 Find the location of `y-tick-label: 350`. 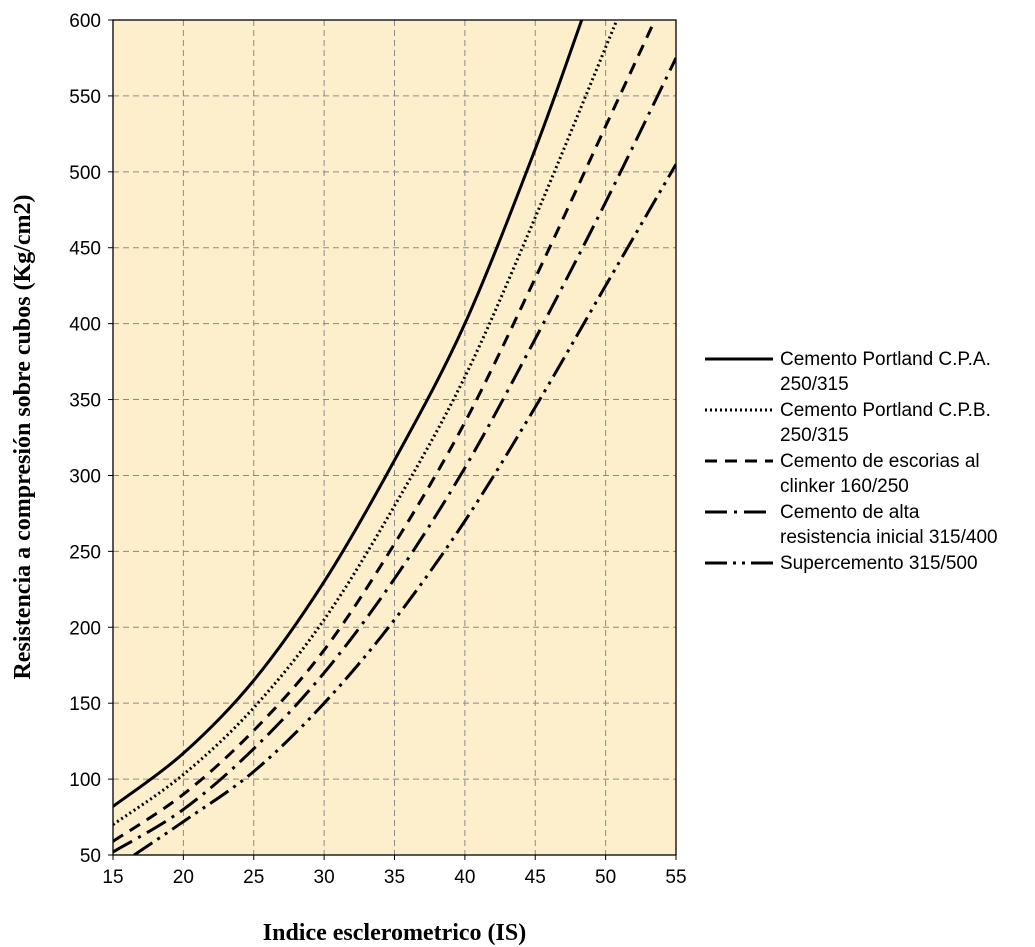

y-tick-label: 350 is located at coordinates (85, 401).